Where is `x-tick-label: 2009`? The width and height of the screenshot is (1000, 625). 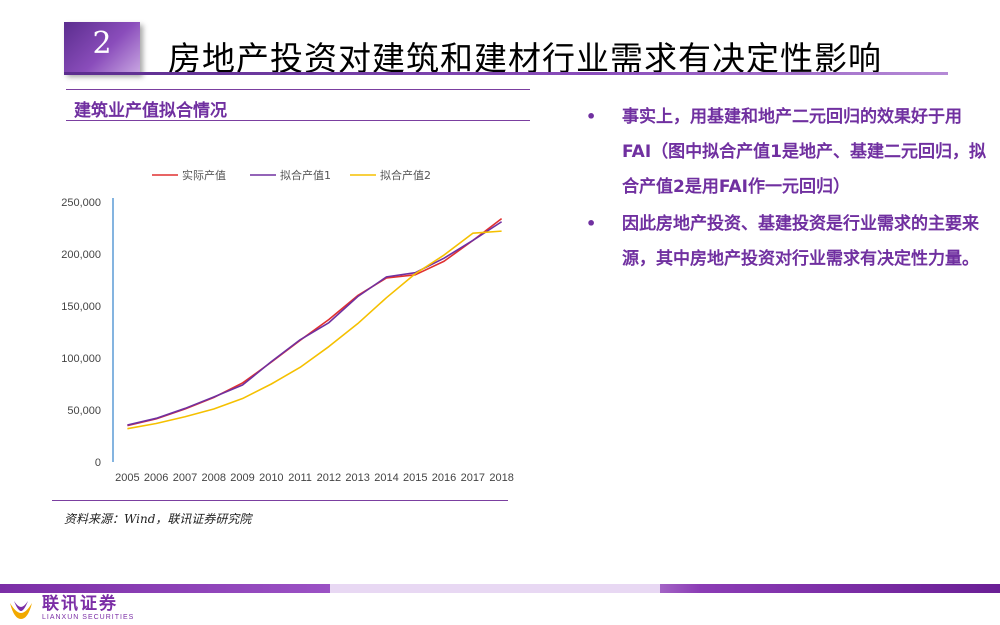
x-tick-label: 2009 is located at coordinates (242, 478).